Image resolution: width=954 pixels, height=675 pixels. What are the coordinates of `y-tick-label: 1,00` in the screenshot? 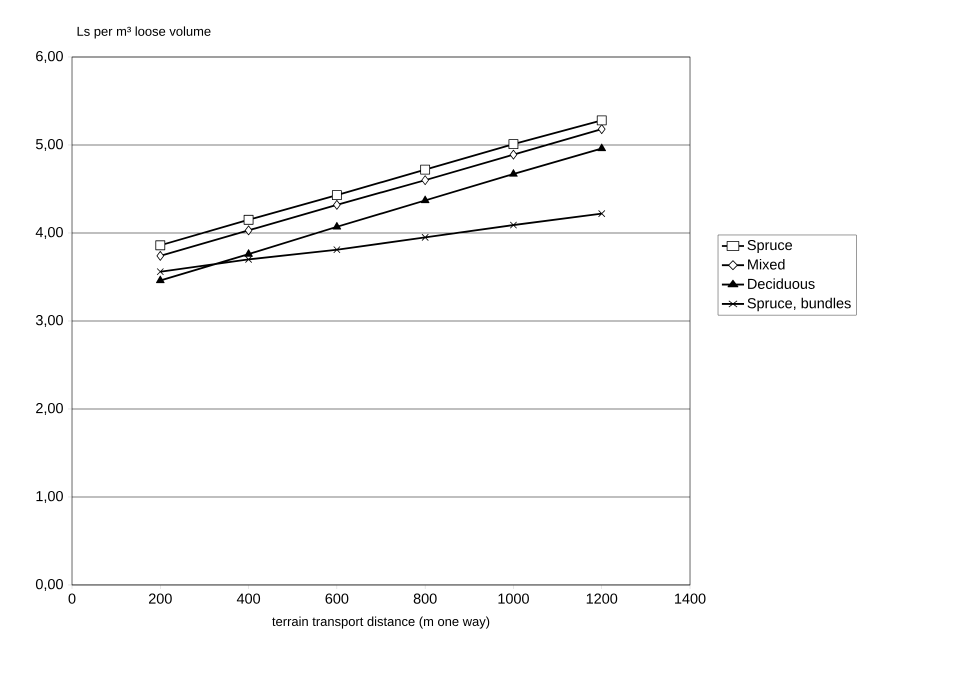 It's located at (49, 497).